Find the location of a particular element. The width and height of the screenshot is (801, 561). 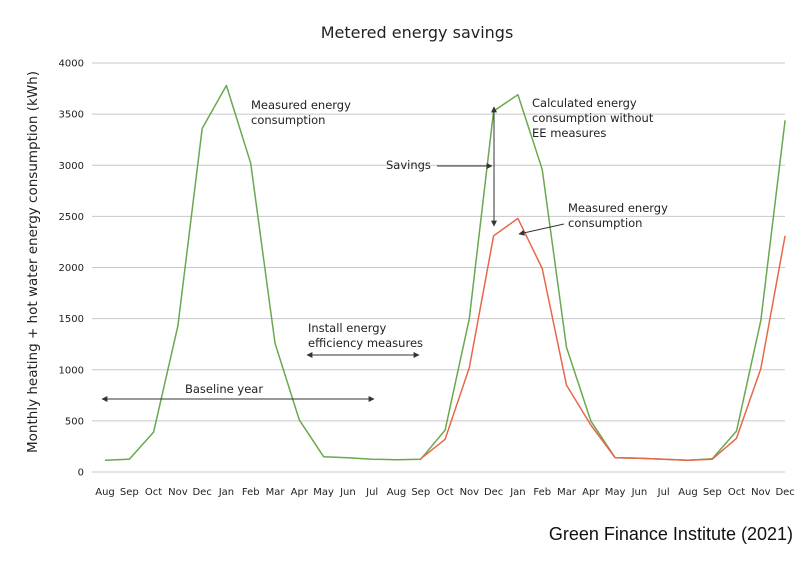

y-tick-label: 1500 is located at coordinates (71, 319).